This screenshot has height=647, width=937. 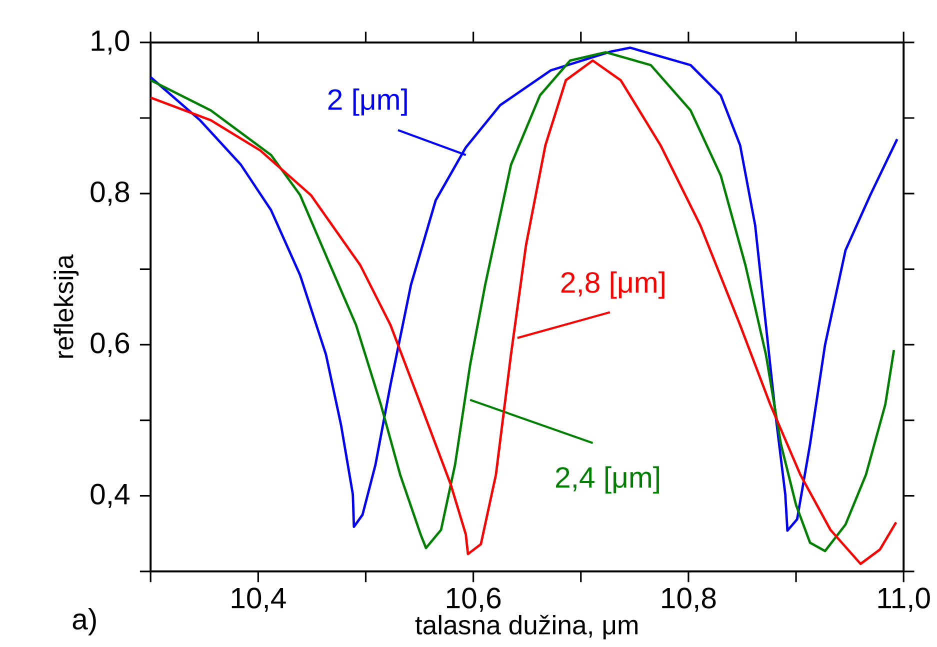 What do you see at coordinates (367, 102) in the screenshot?
I see `text: 2 [μm]` at bounding box center [367, 102].